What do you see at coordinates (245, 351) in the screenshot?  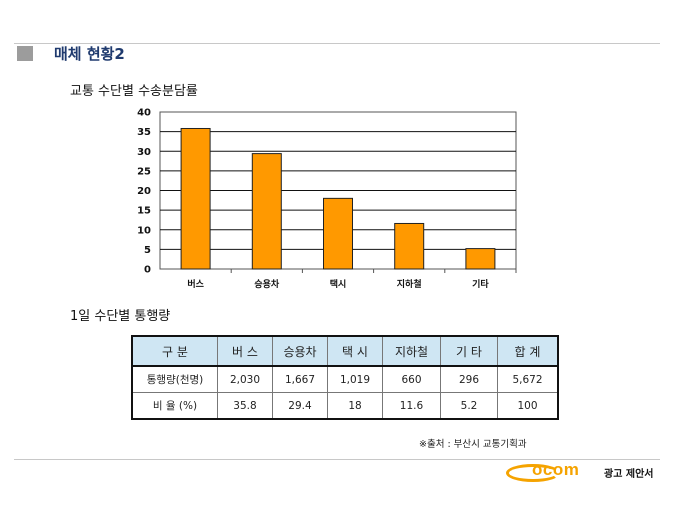 I see `header-cell: 버 스` at bounding box center [245, 351].